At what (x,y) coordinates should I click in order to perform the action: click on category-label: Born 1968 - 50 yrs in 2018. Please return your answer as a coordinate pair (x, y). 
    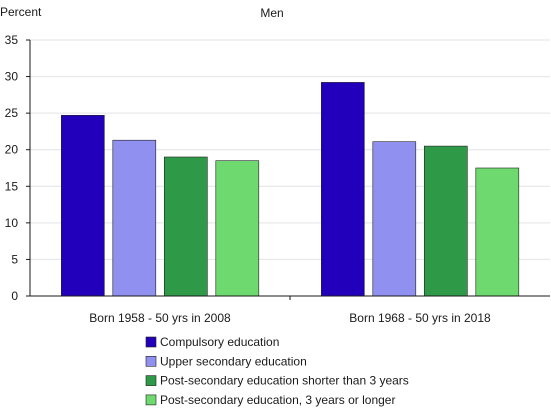
    Looking at the image, I should click on (420, 318).